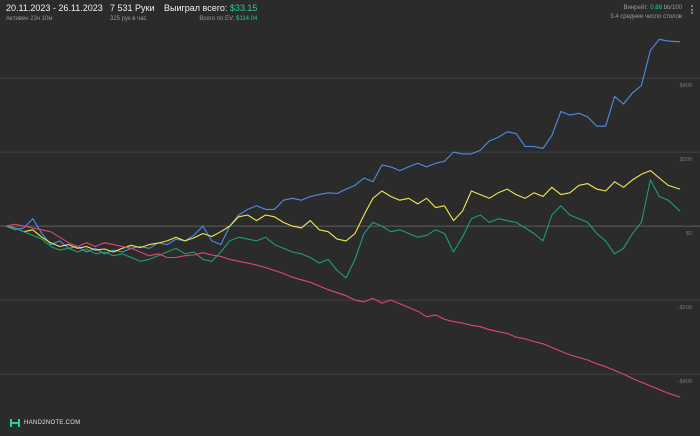 This screenshot has height=436, width=700. I want to click on brand: HAND2NOTE.COM, so click(45, 423).